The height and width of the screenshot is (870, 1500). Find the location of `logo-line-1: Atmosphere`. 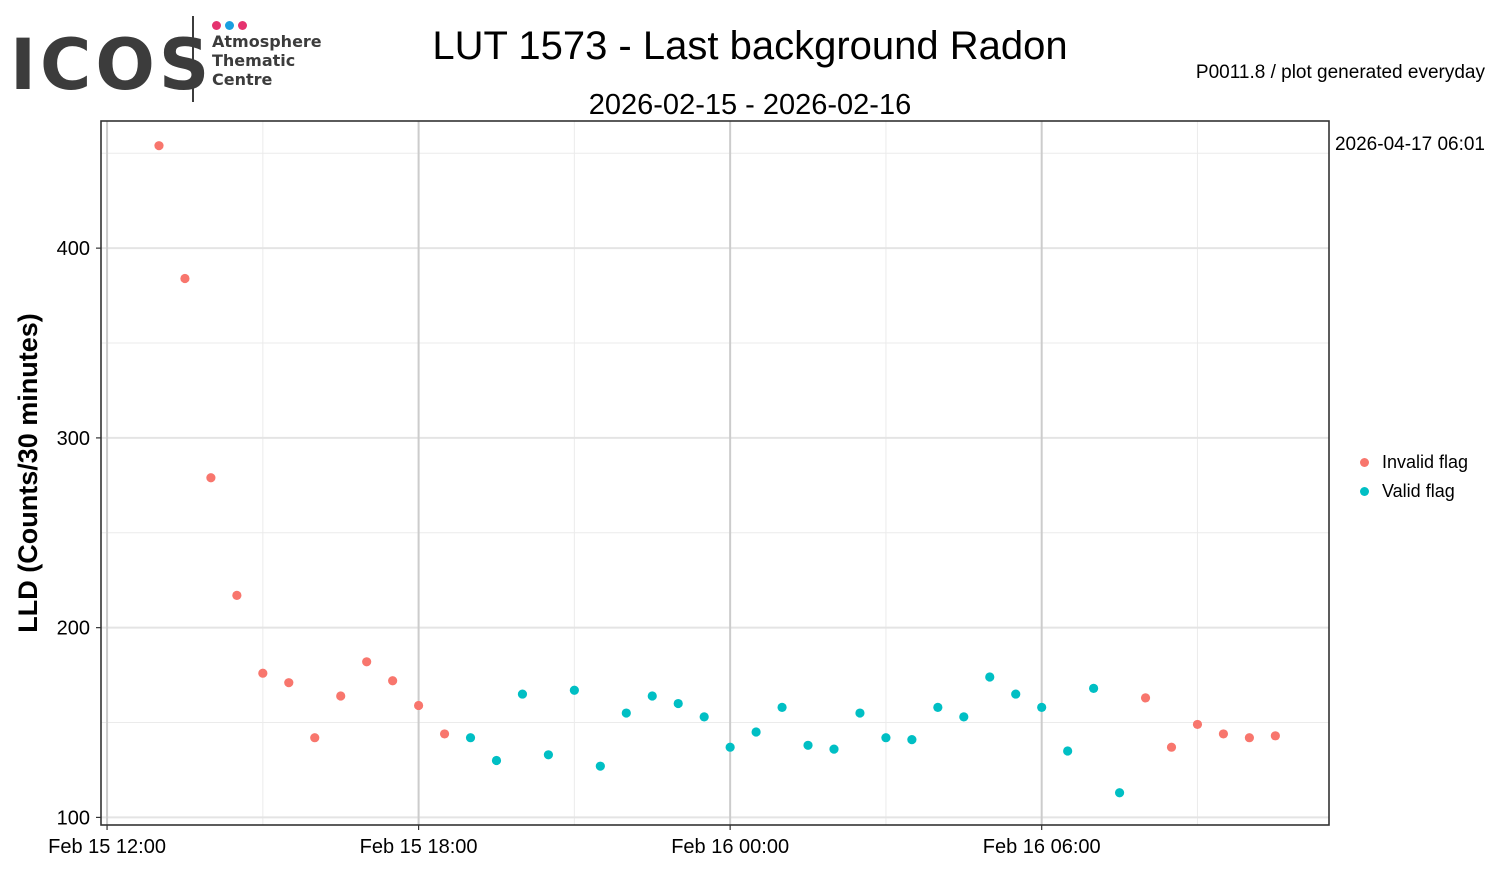

logo-line-1: Atmosphere is located at coordinates (267, 41).